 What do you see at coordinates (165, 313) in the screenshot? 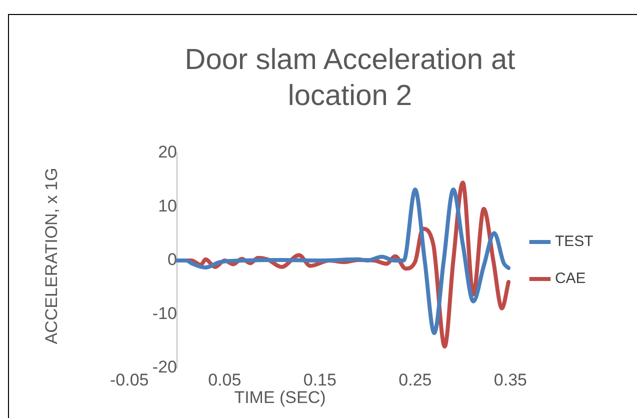
I see `y-tick-label: -10` at bounding box center [165, 313].